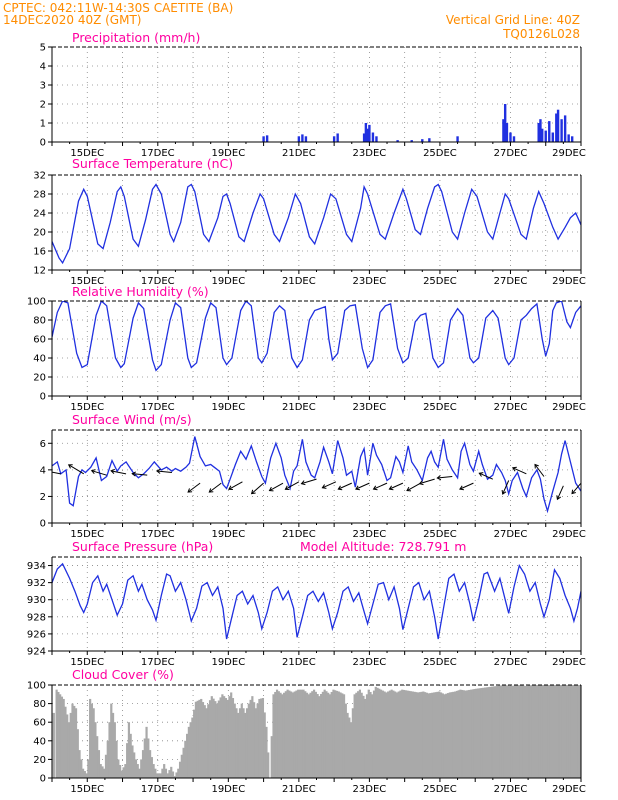 Image resolution: width=618 pixels, height=800 pixels. What do you see at coordinates (370, 789) in the screenshot?
I see `cloud-date-label: 23DEC` at bounding box center [370, 789].